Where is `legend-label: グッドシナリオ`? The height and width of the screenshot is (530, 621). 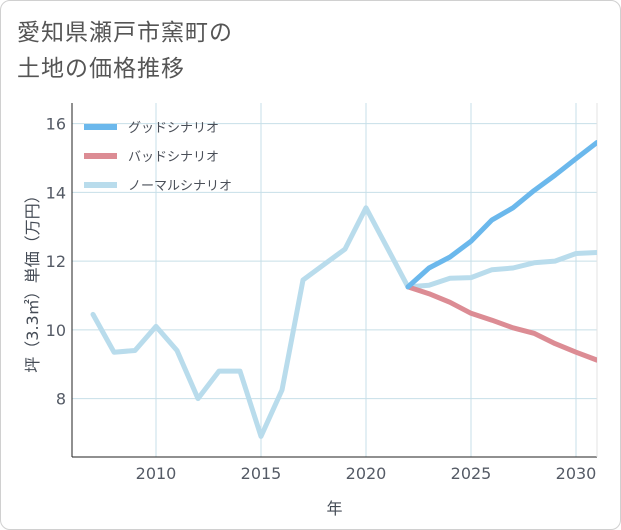 legend-label: グッドシナリオ is located at coordinates (173, 128).